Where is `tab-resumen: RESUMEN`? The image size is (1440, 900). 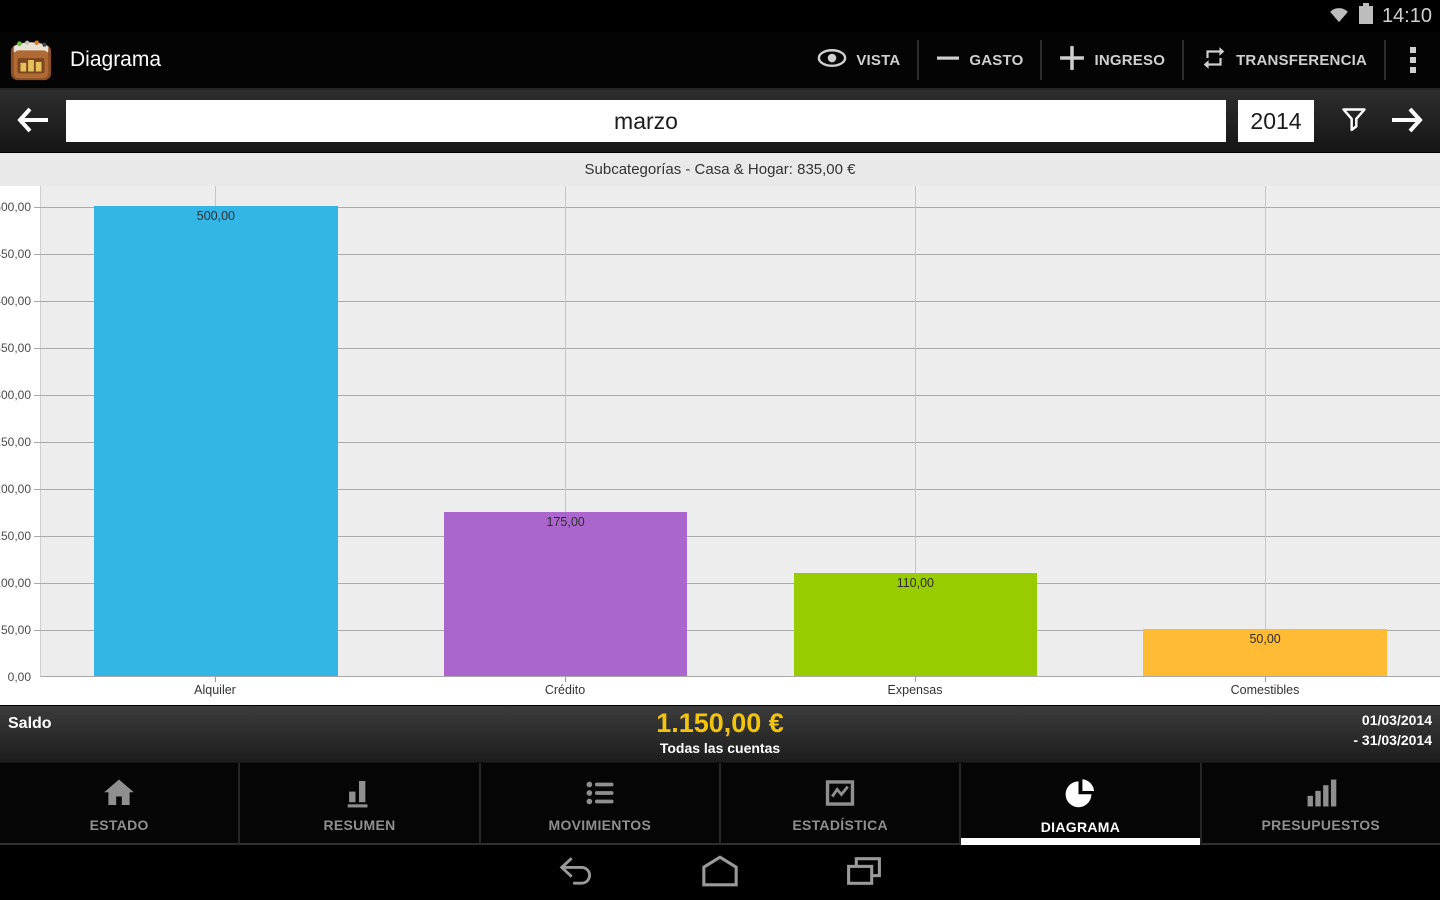 tab-resumen: RESUMEN is located at coordinates (360, 804).